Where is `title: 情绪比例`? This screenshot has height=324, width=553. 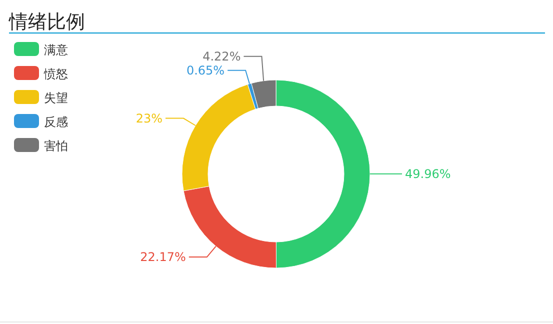
title: 情绪比例 is located at coordinates (47, 22).